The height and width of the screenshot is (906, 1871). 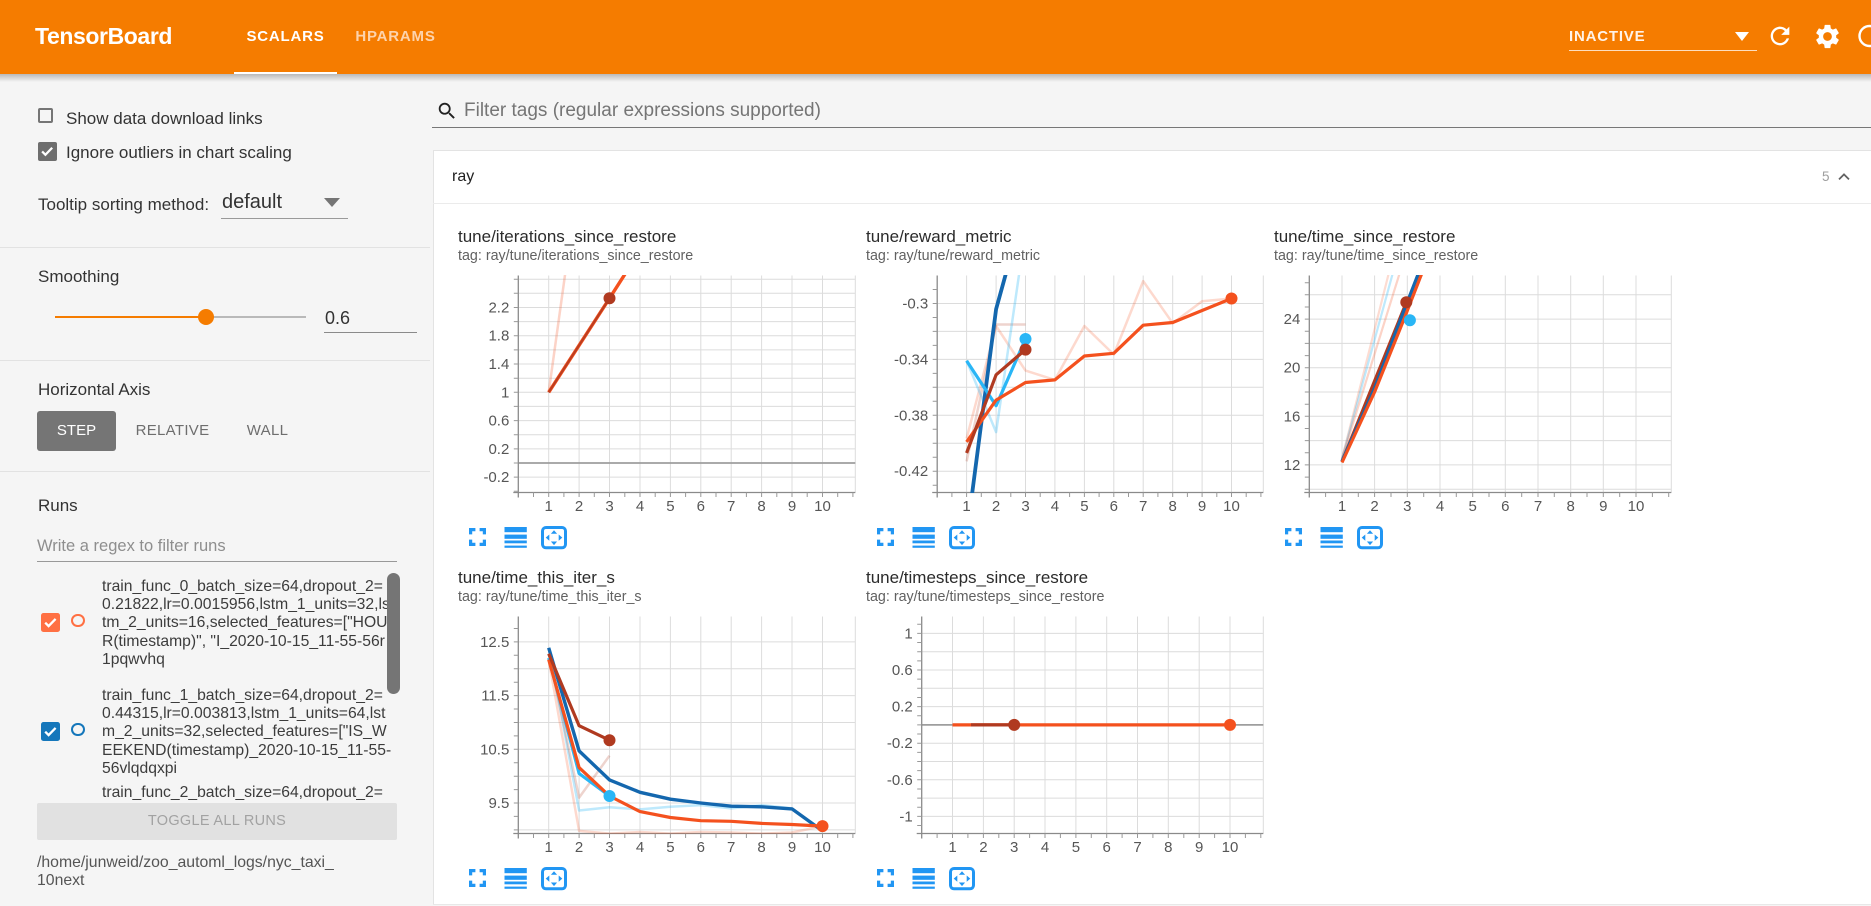 I want to click on svg-text:tag: ray/tune/time_since_resto: tag: ray/tune/time_since_restore, so click(x=1376, y=256).